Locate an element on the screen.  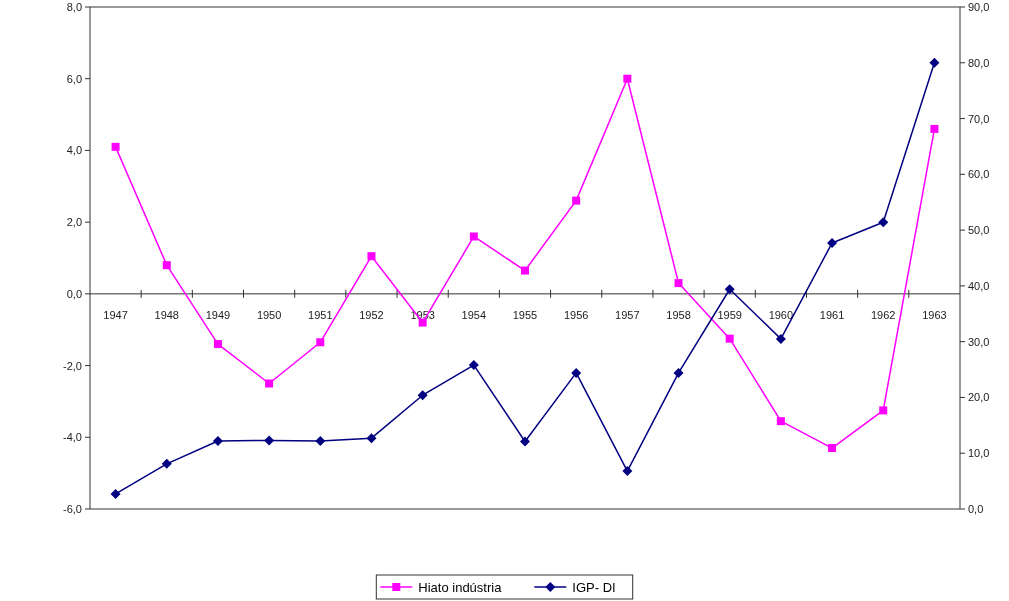
y2-tick-label: 60,0 is located at coordinates (979, 174).